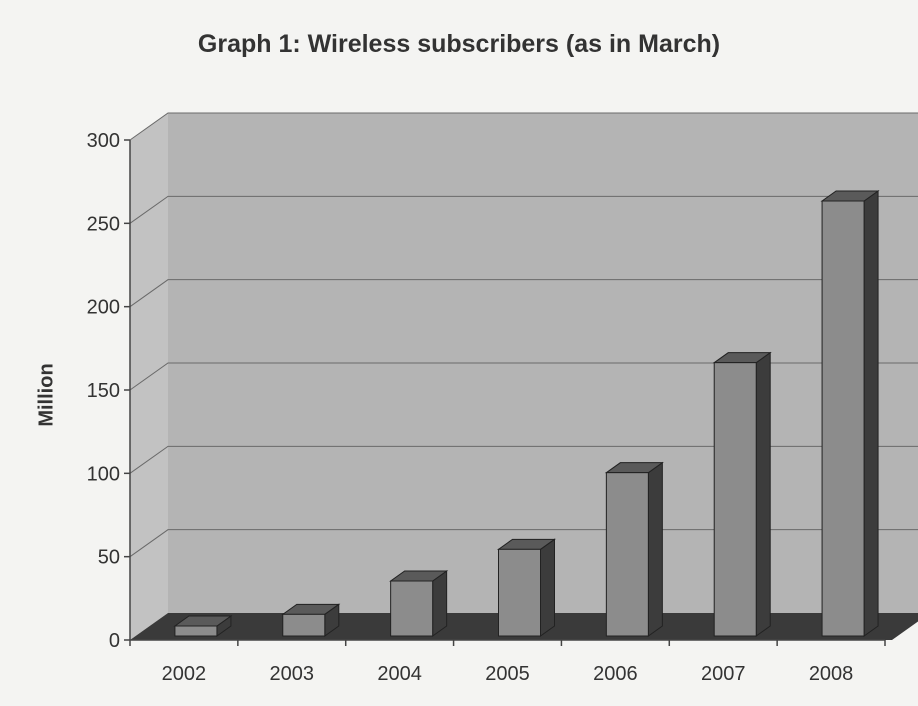 This screenshot has height=706, width=918. I want to click on y-tick-label: 300, so click(103, 141).